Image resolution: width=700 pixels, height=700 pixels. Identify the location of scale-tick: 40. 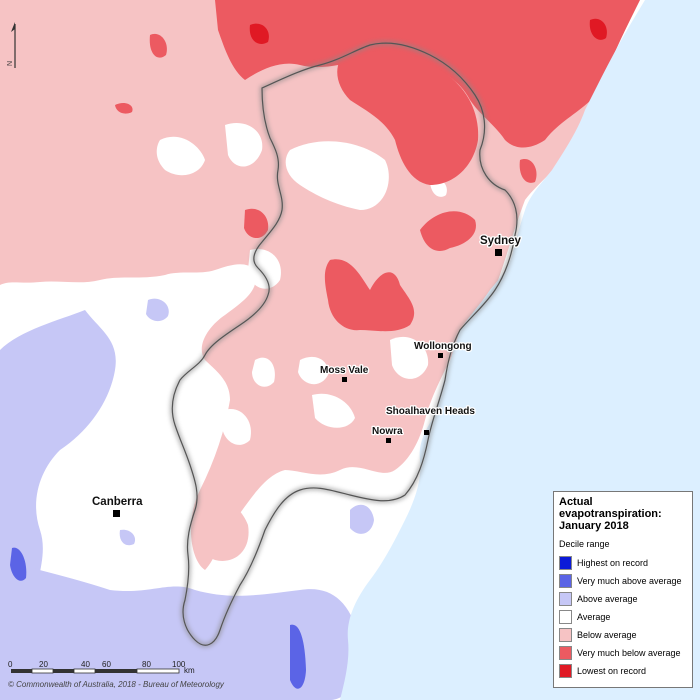
(85, 664).